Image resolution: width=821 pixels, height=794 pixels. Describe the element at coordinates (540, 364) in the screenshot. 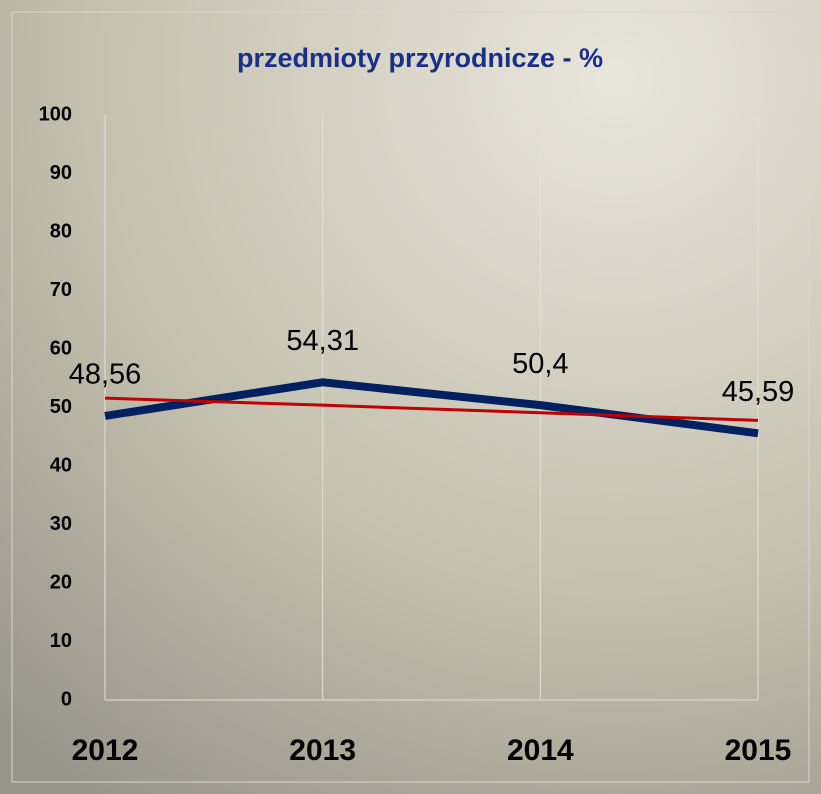

I see `data-label: 50,4` at that location.